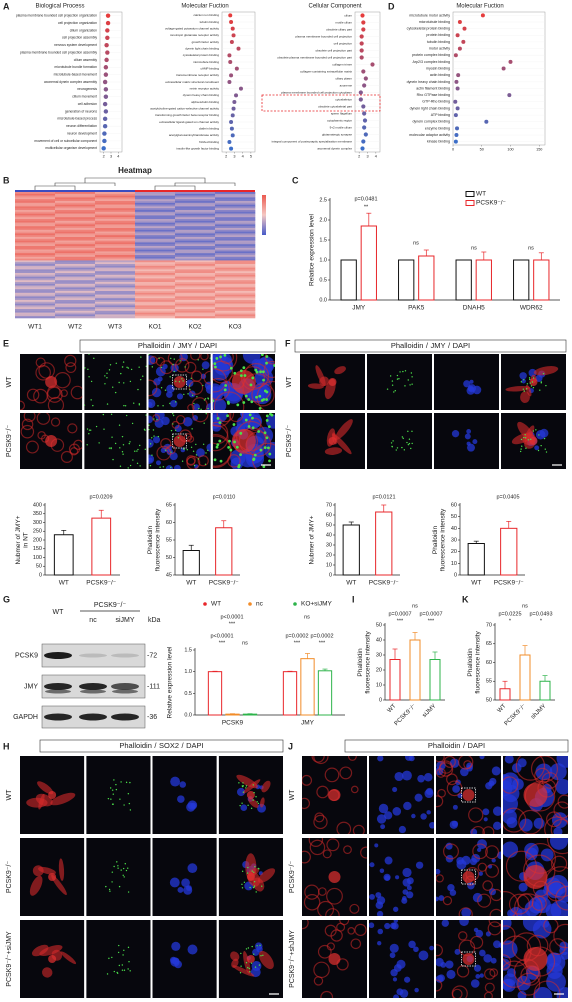 Image resolution: width=572 pixels, height=1002 pixels. What do you see at coordinates (454, 529) in the screenshot?
I see `y-tick-label: 40` at bounding box center [454, 529].